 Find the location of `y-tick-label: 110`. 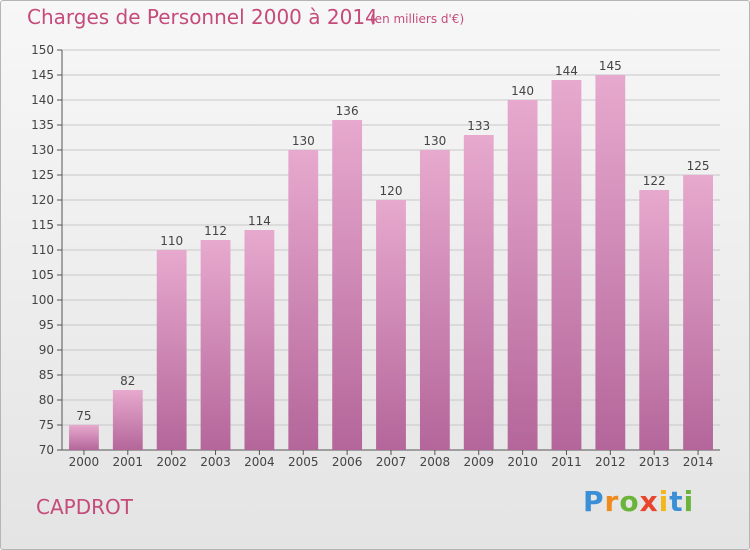

y-tick-label: 110 is located at coordinates (42, 250).